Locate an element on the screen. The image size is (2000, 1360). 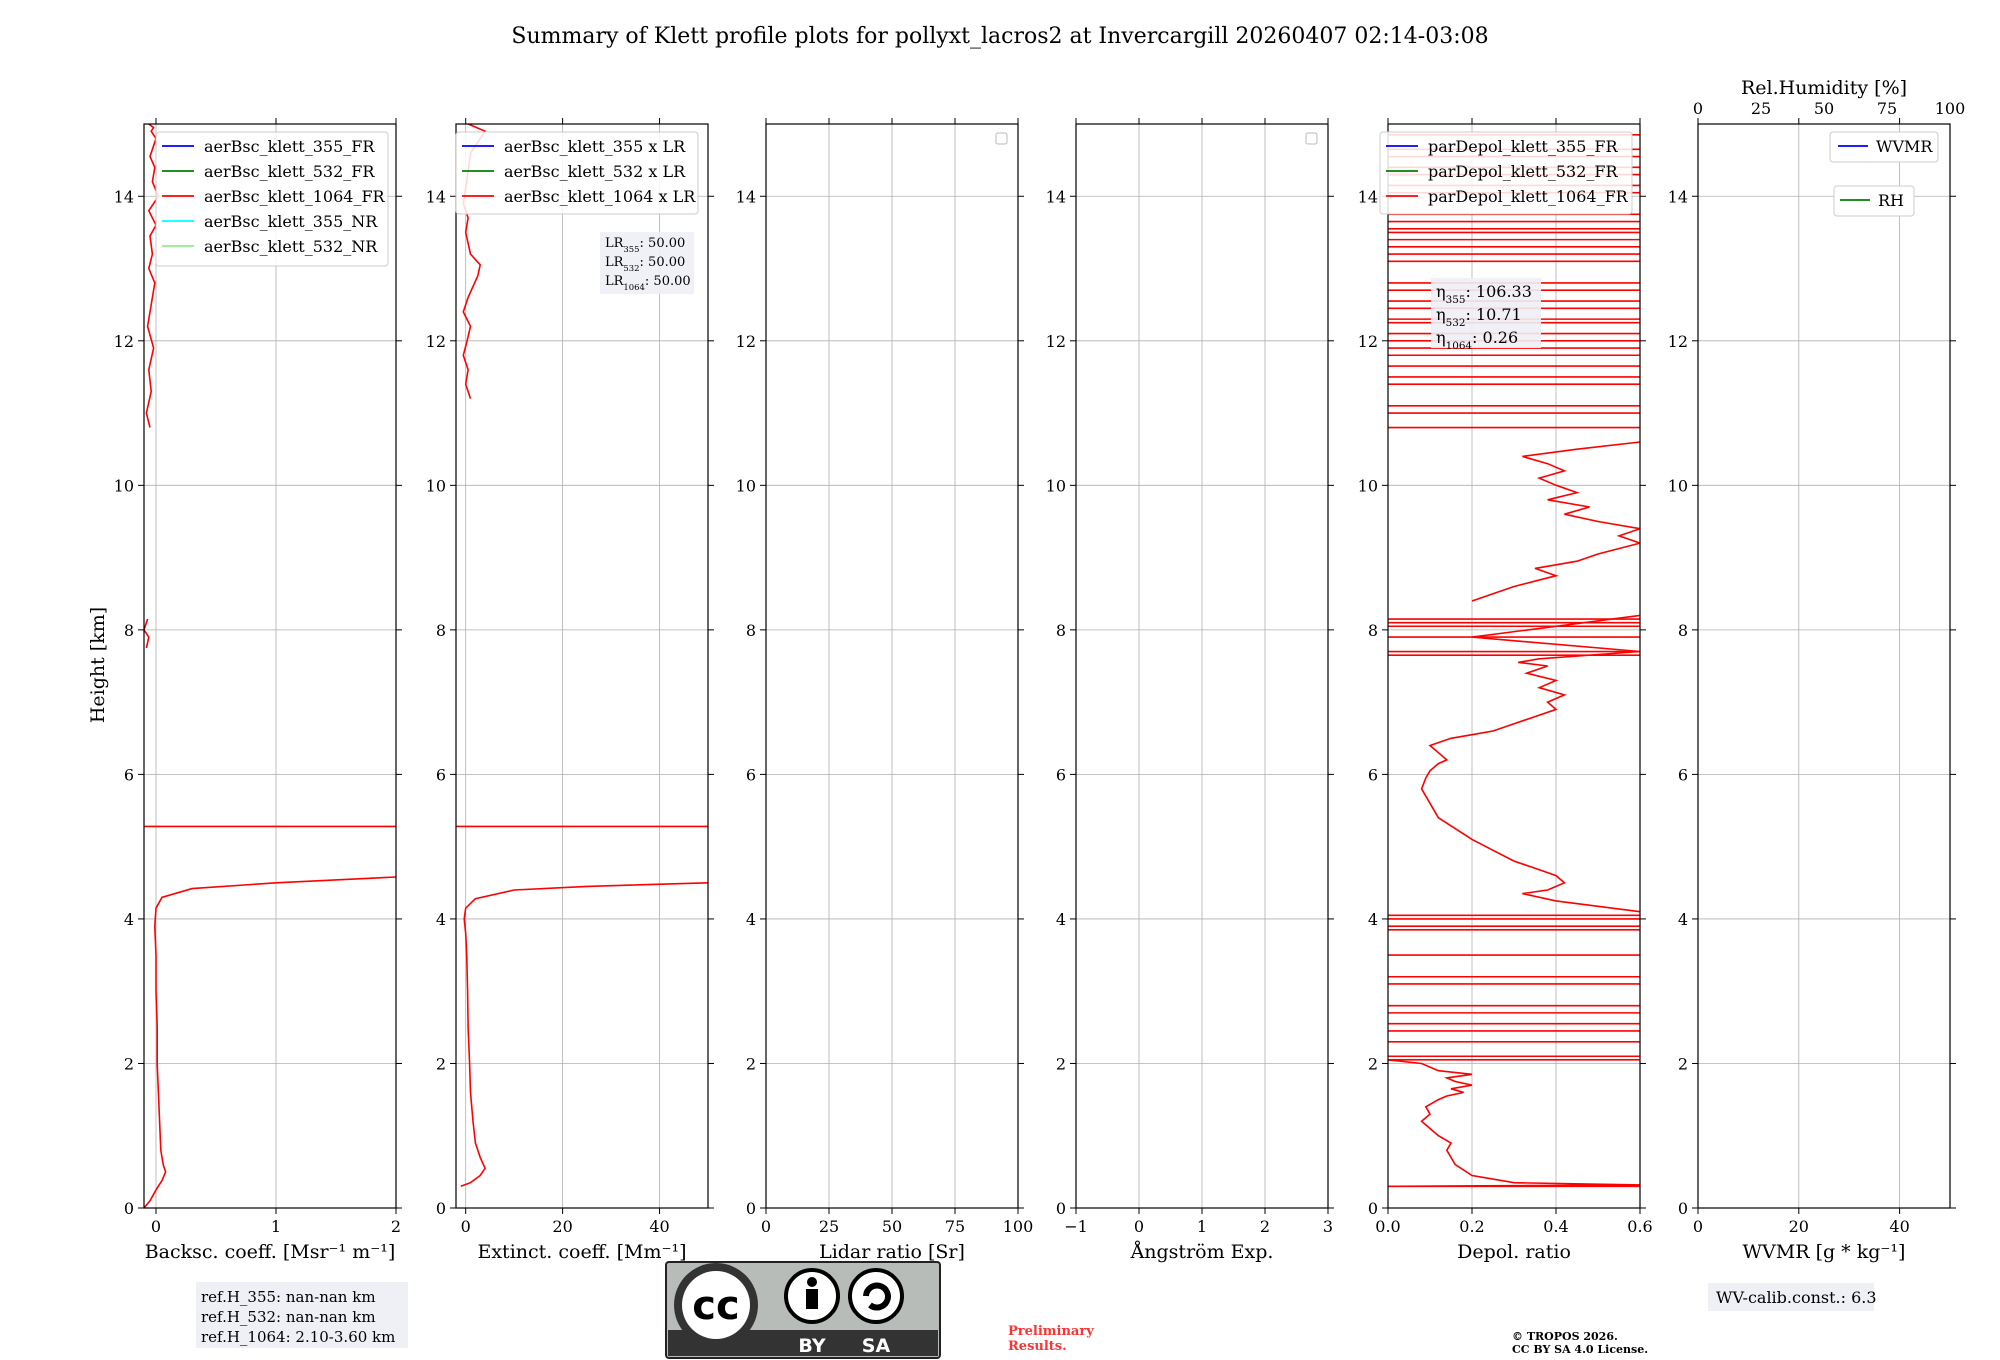
y-tick-label: 10 is located at coordinates (1678, 485).